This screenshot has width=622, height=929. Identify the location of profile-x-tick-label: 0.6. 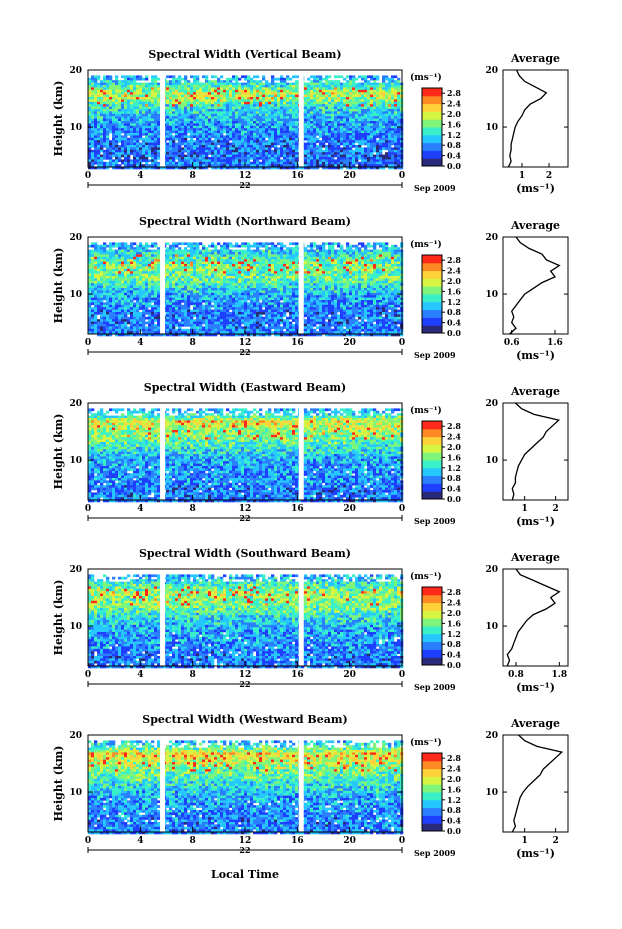
(512, 343).